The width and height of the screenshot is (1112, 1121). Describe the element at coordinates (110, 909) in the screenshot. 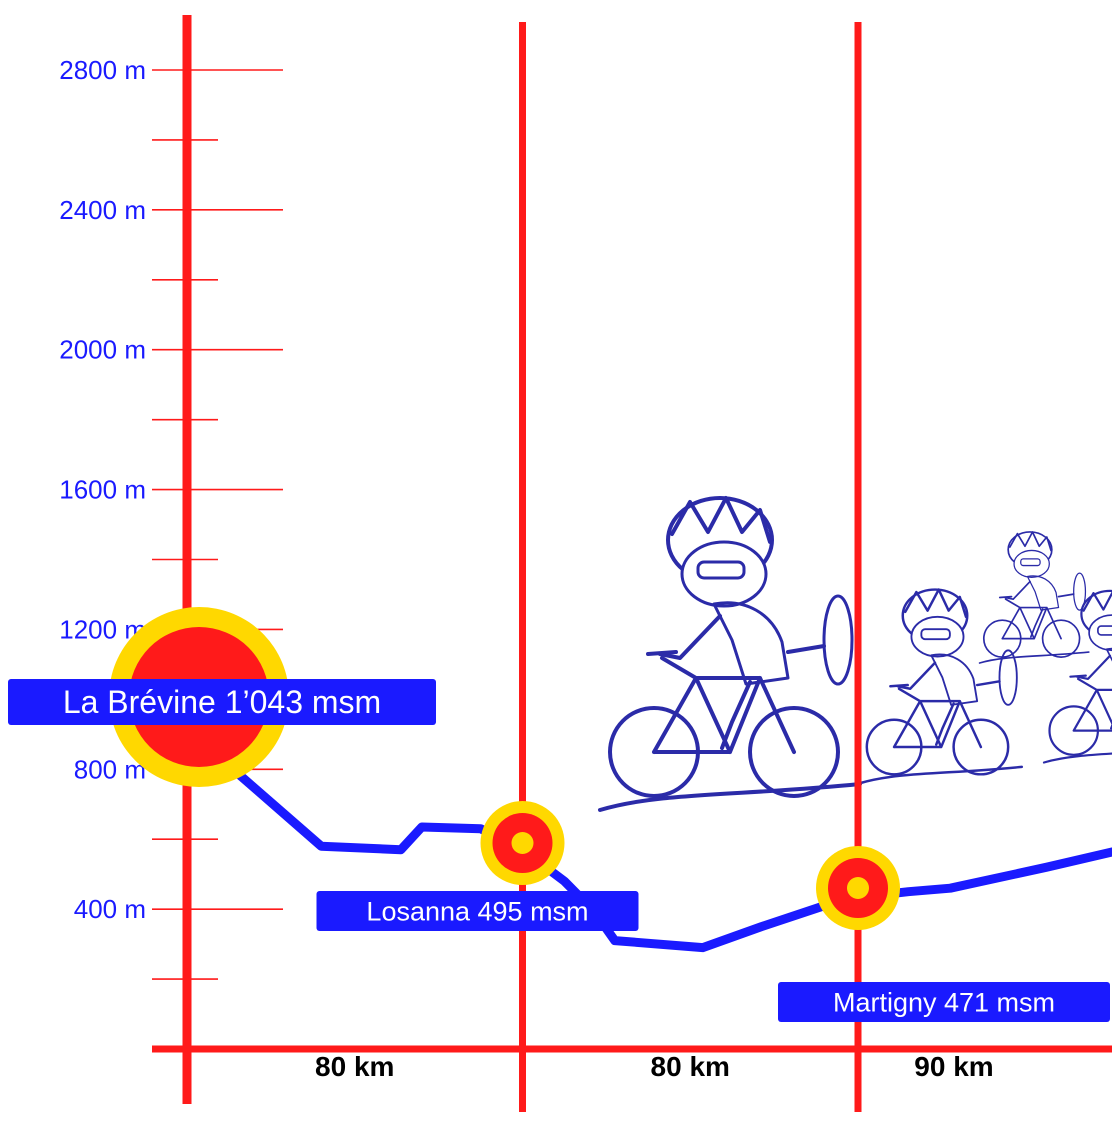

I see `y-tick-label: 400 m` at that location.